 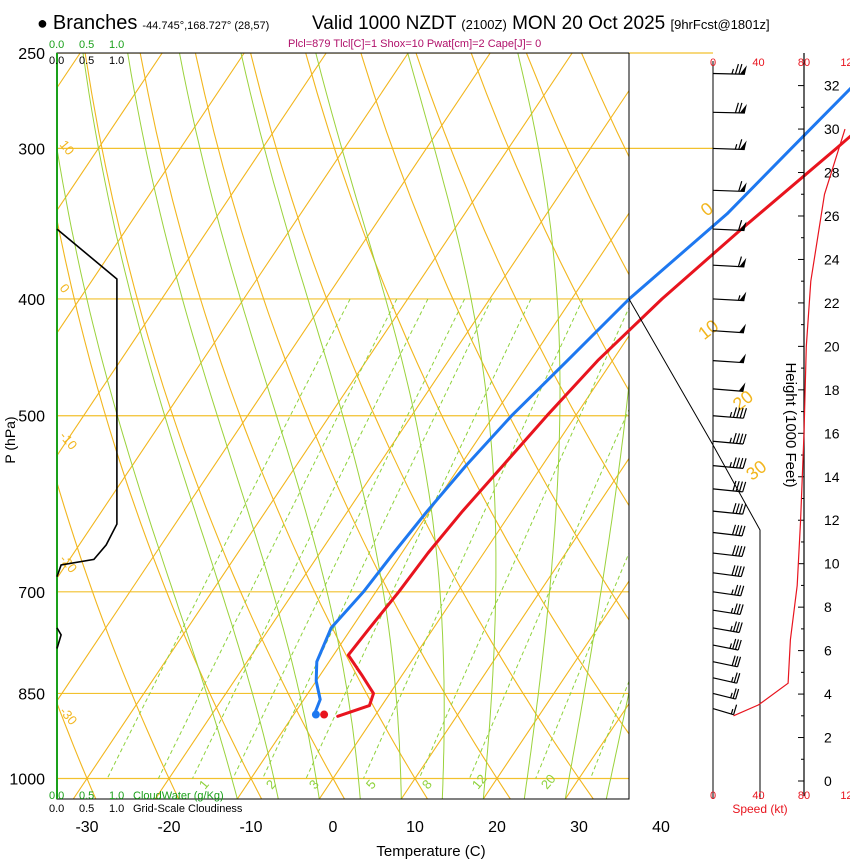 What do you see at coordinates (832, 346) in the screenshot?
I see `height-tick-label: 20` at bounding box center [832, 346].